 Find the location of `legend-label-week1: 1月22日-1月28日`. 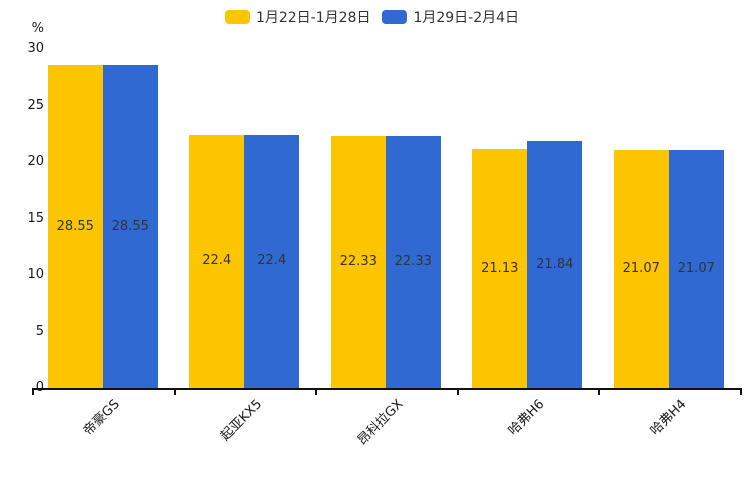

legend-label-week1: 1月22日-1月28日 is located at coordinates (313, 18).